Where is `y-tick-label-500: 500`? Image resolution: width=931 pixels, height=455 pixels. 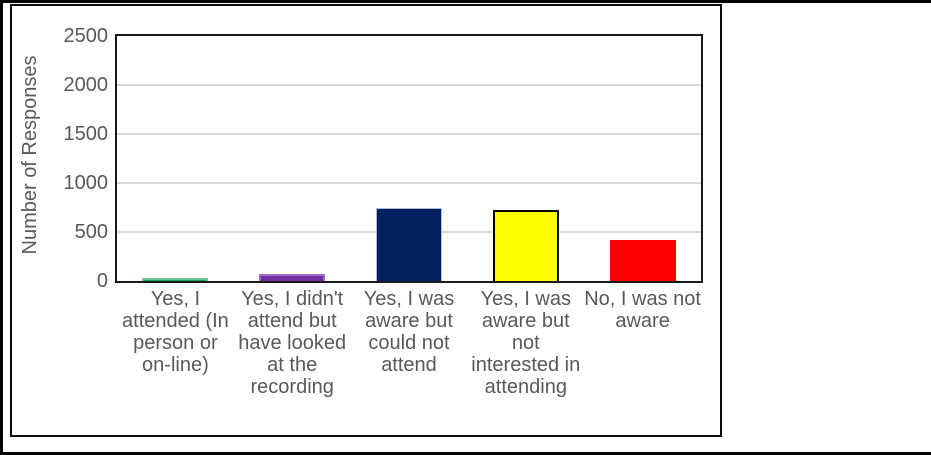
y-tick-label-500: 500 is located at coordinates (91, 232).